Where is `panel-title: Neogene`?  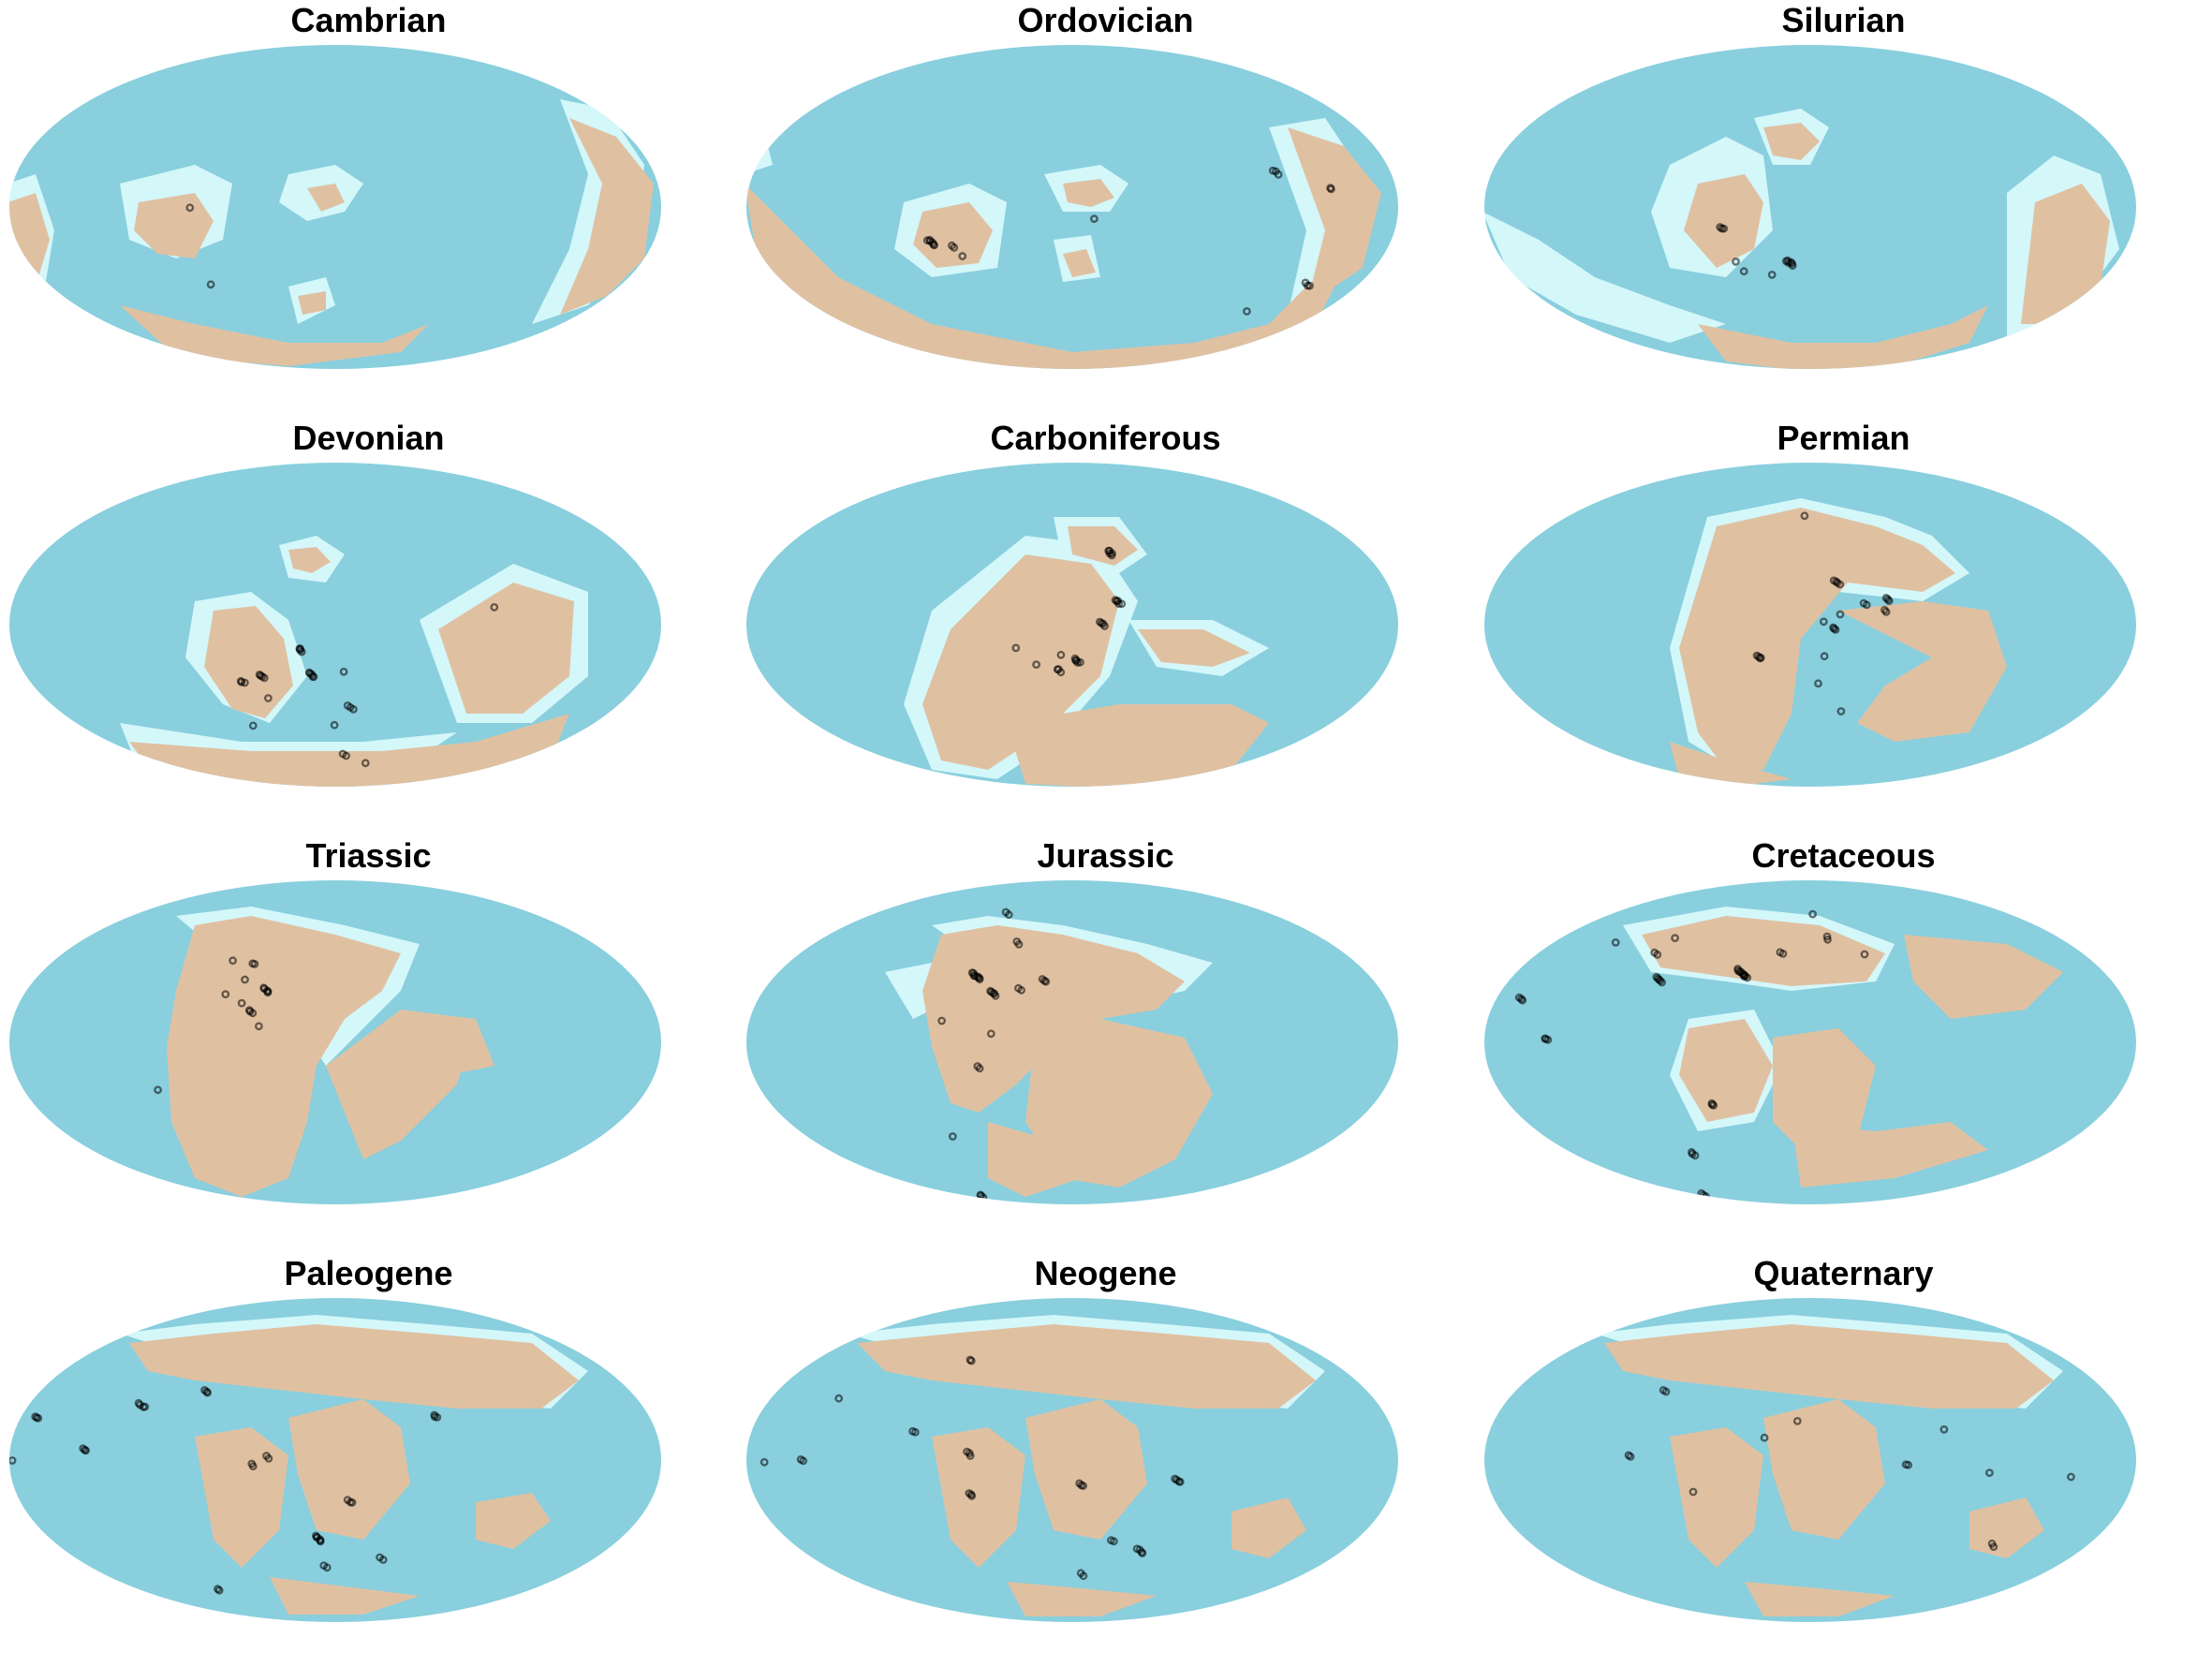
panel-title: Neogene is located at coordinates (1105, 1273).